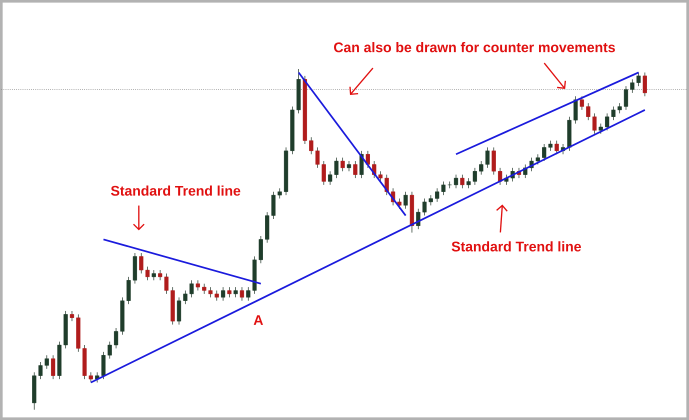  What do you see at coordinates (474, 47) in the screenshot?
I see `text: Can also be drawn for counter movements` at bounding box center [474, 47].